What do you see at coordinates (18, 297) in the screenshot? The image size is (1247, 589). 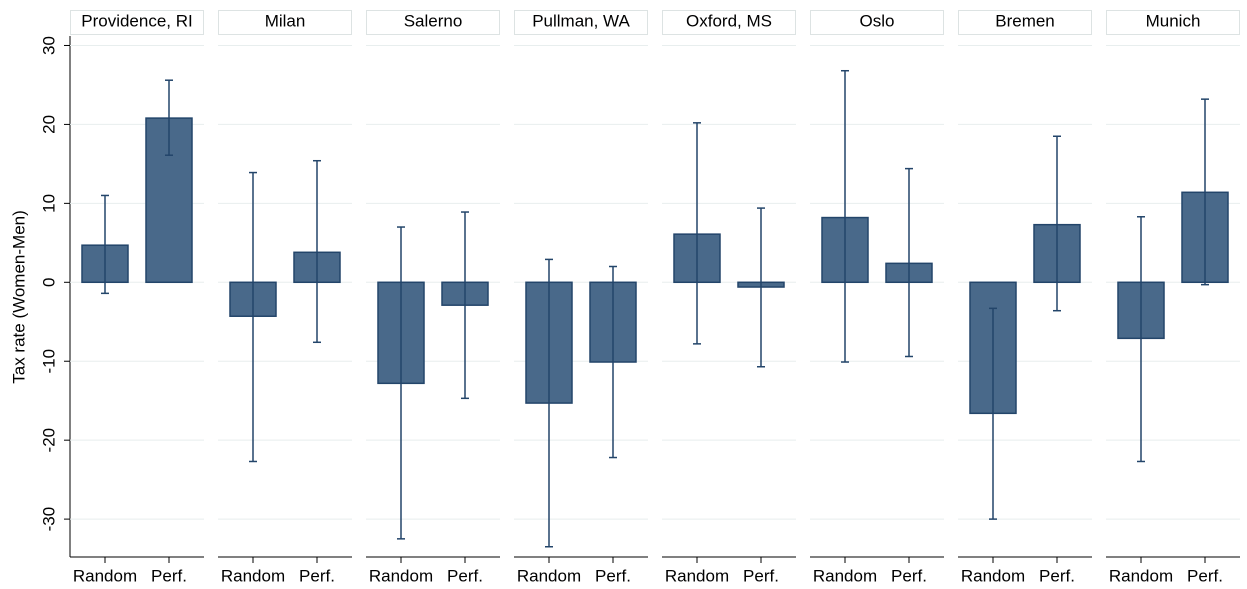 I see `y-axis-label: Tax rate (Women-Men)` at bounding box center [18, 297].